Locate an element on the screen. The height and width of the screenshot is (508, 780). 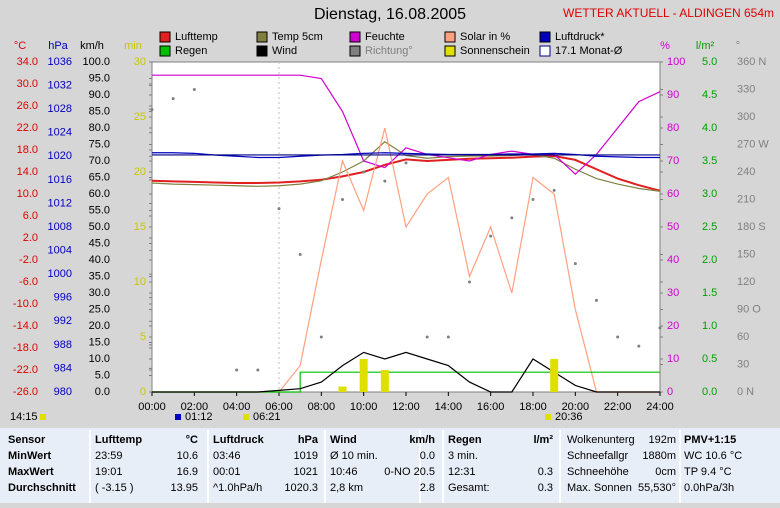
y-tick-label: 3.0 is located at coordinates (709, 194).